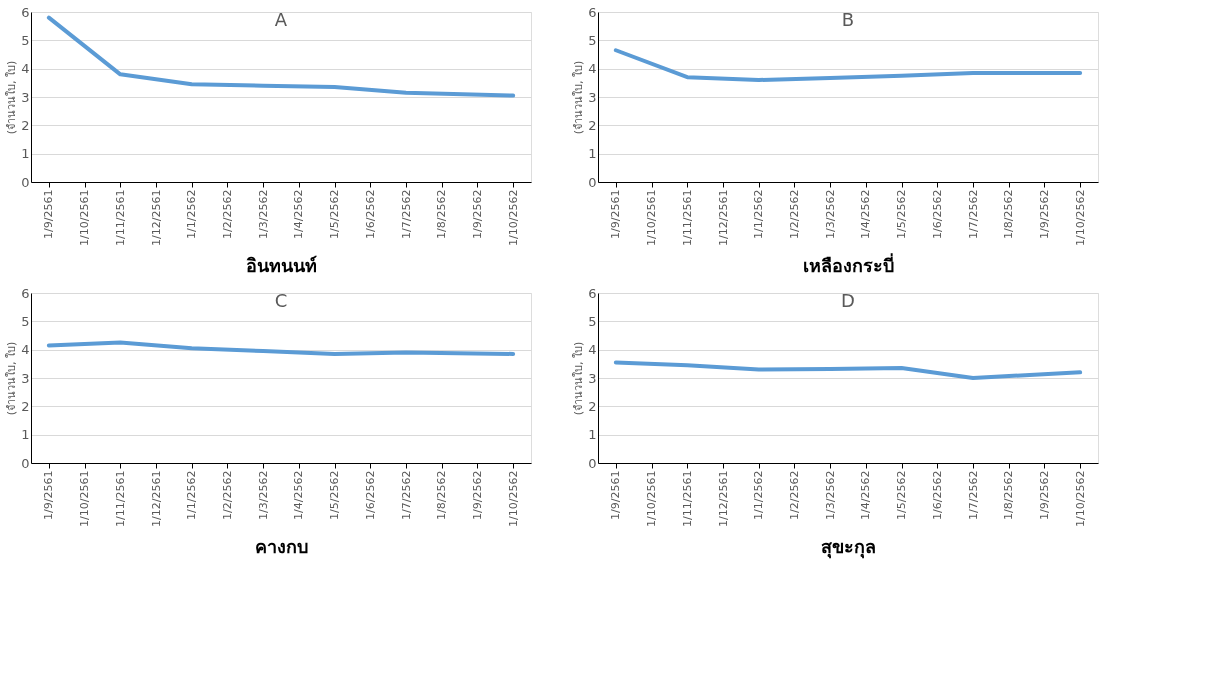  What do you see at coordinates (281, 265) in the screenshot?
I see `x-axis-title: อินทนนท์` at bounding box center [281, 265].